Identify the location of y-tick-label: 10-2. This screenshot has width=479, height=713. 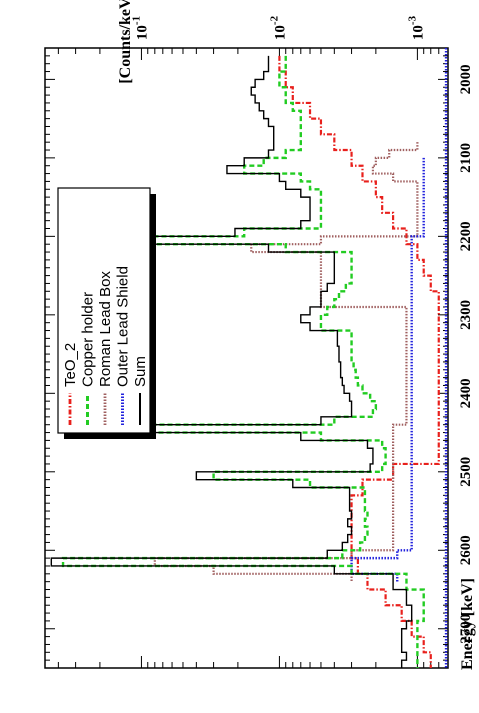
(278, 27).